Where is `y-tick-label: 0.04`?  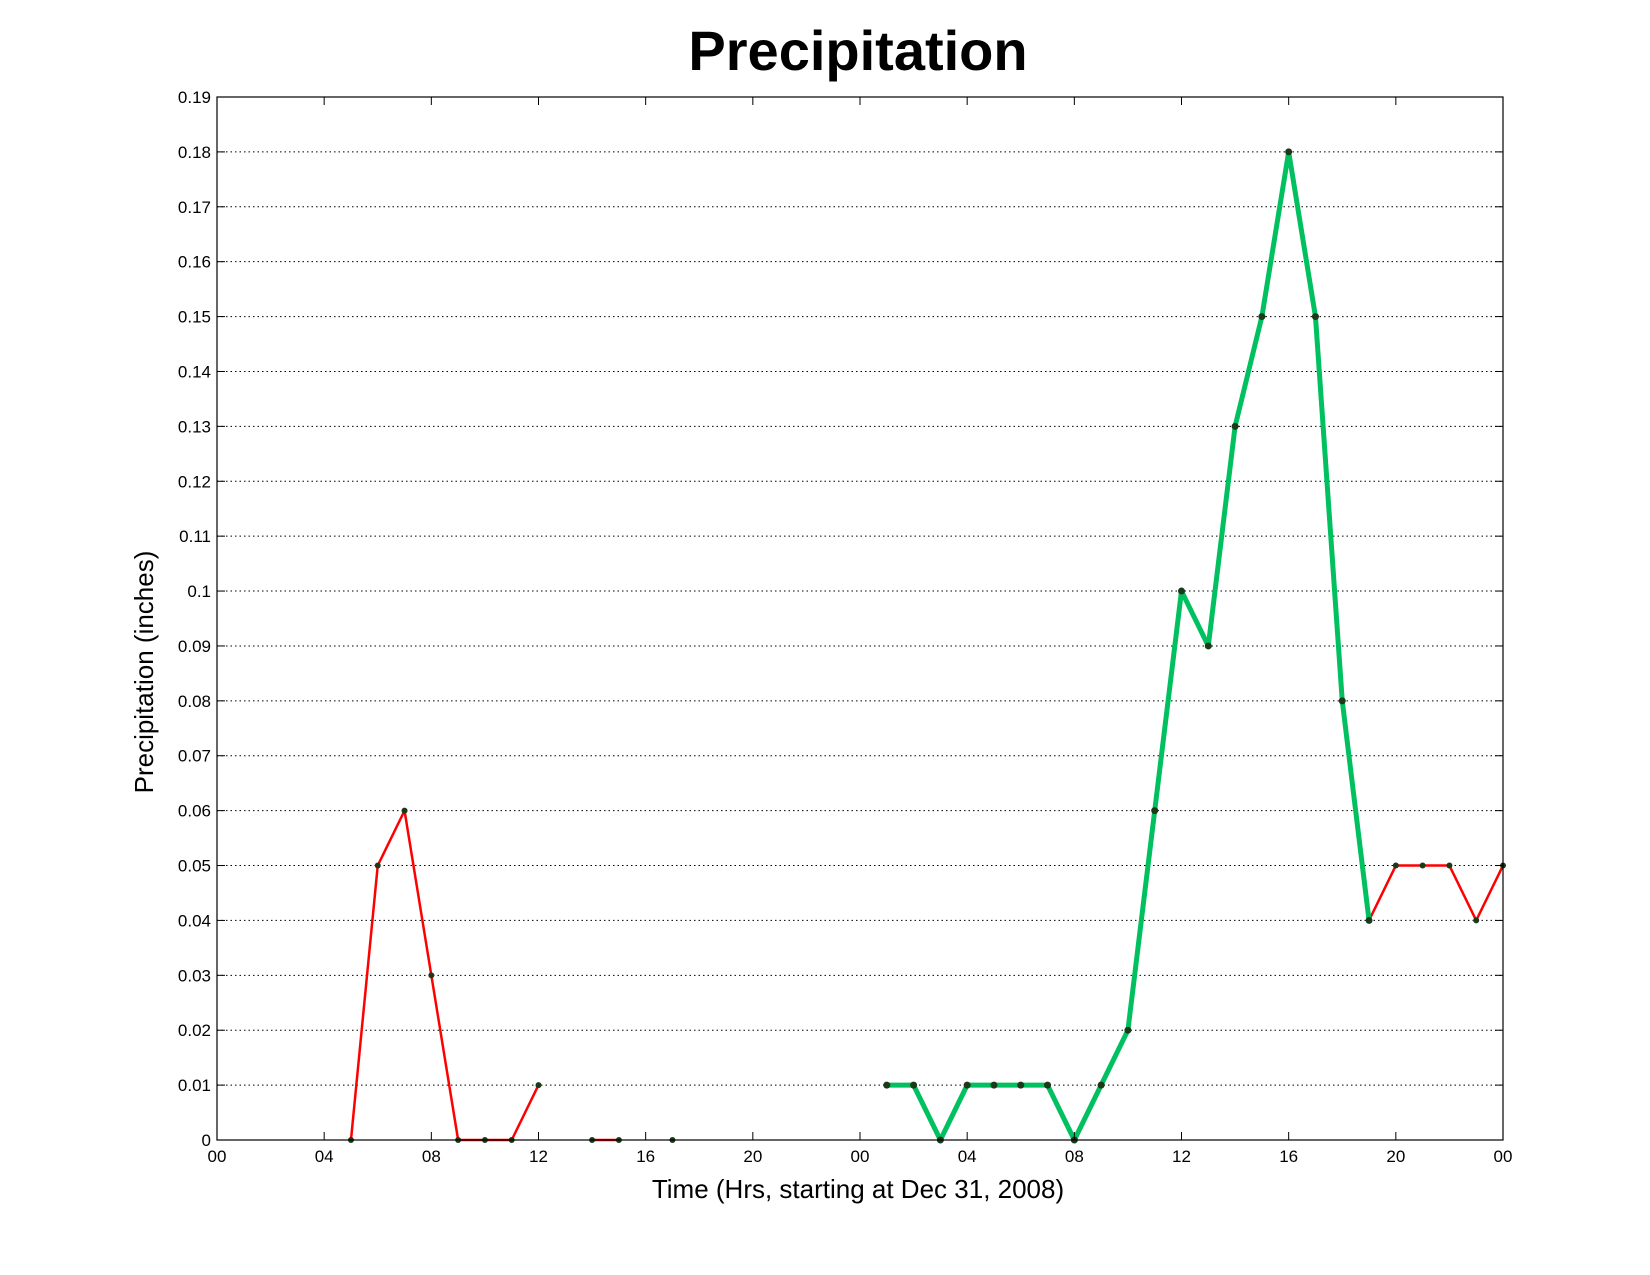
y-tick-label: 0.04 is located at coordinates (194, 920).